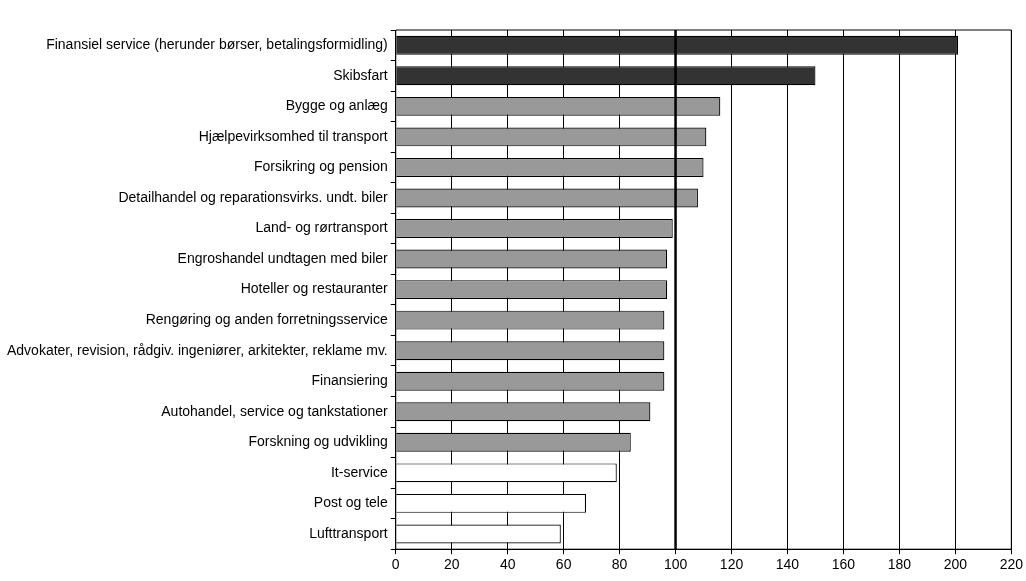 This screenshot has height=581, width=1026. What do you see at coordinates (320, 166) in the screenshot?
I see `y-tick-label: Forsikring og pension` at bounding box center [320, 166].